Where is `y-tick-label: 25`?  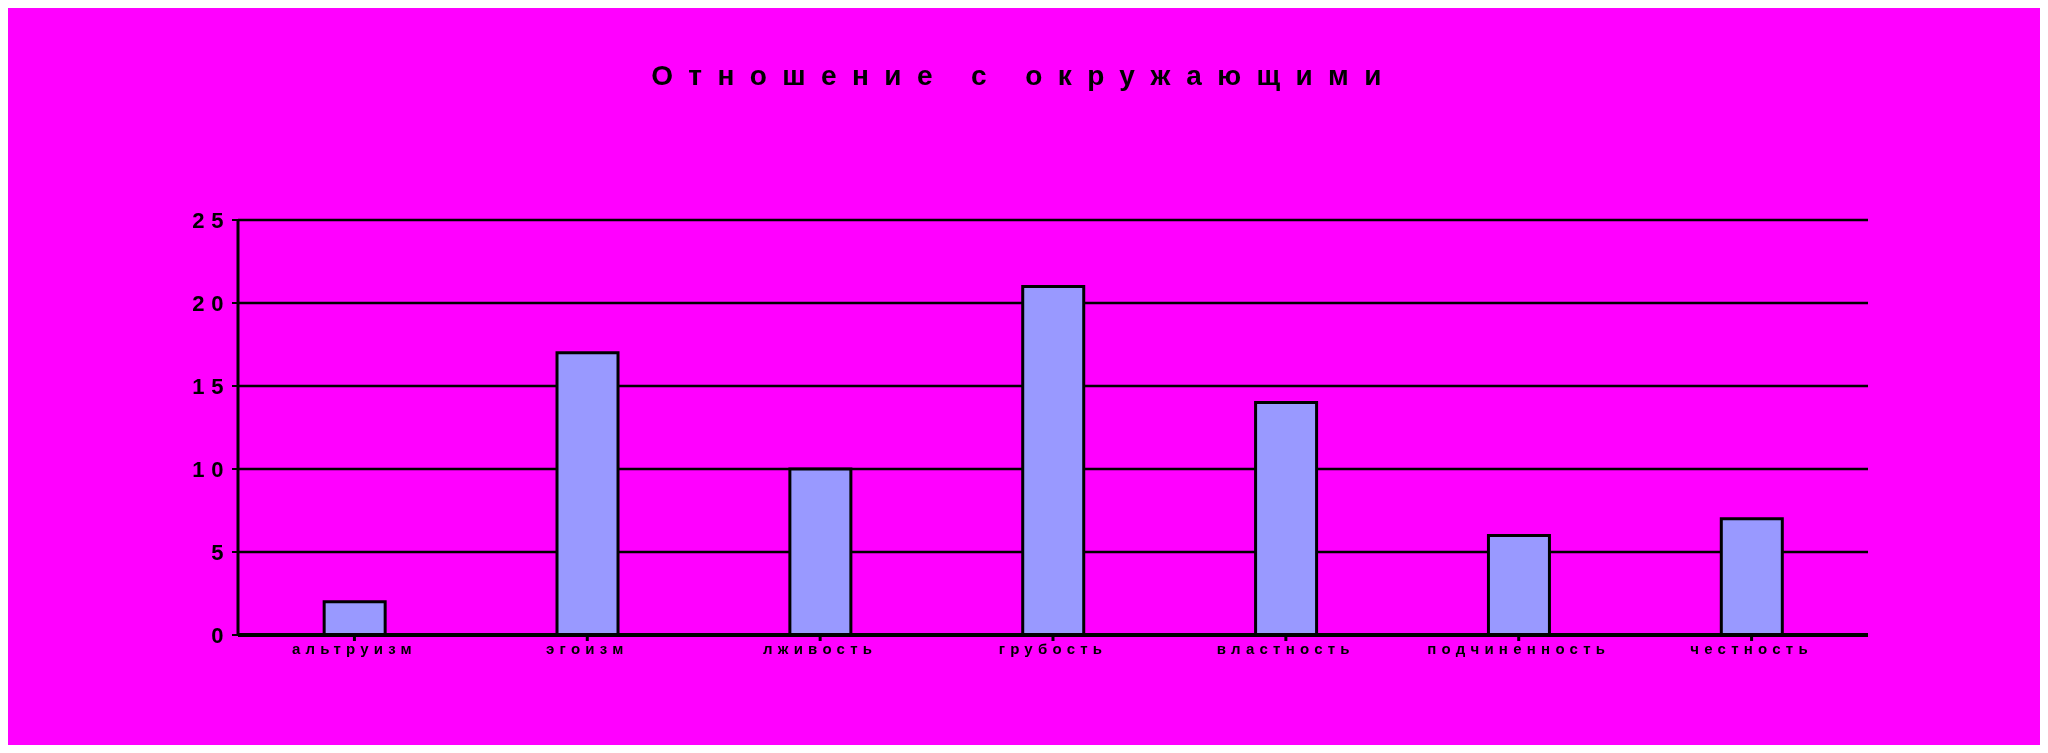 y-tick-label: 25 is located at coordinates (211, 220).